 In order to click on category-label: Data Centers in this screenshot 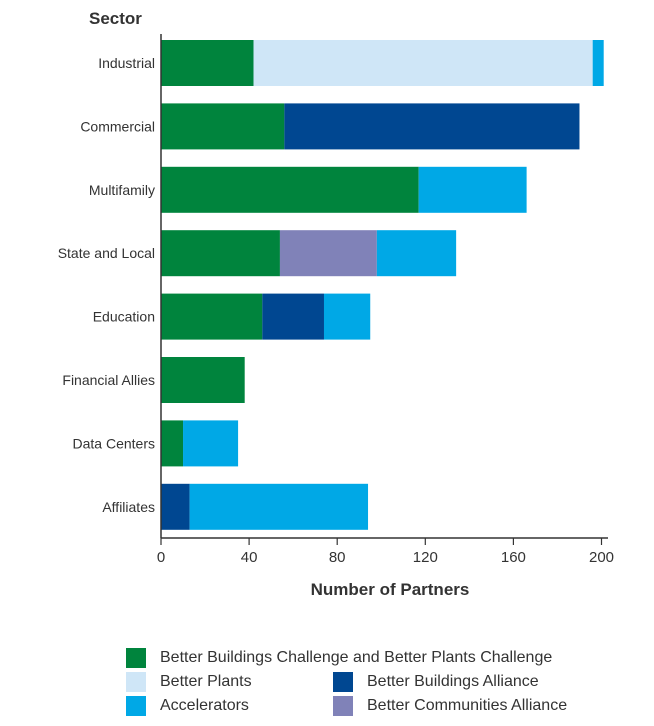, I will do `click(114, 443)`.